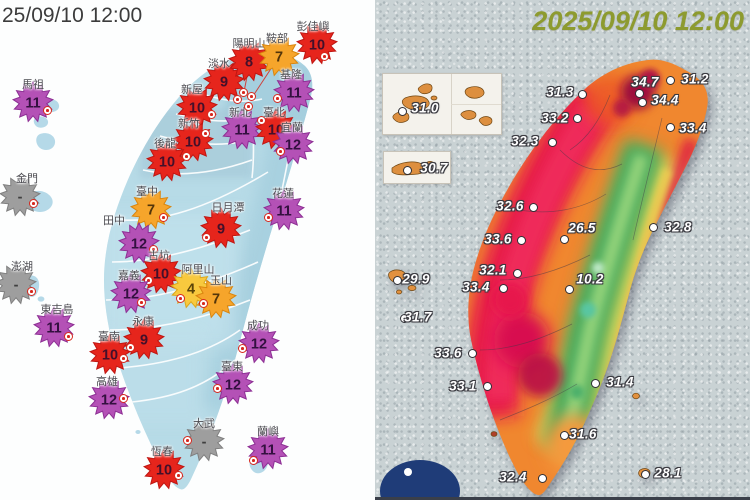  I want to click on temperature-value: 32.4, so click(513, 477).